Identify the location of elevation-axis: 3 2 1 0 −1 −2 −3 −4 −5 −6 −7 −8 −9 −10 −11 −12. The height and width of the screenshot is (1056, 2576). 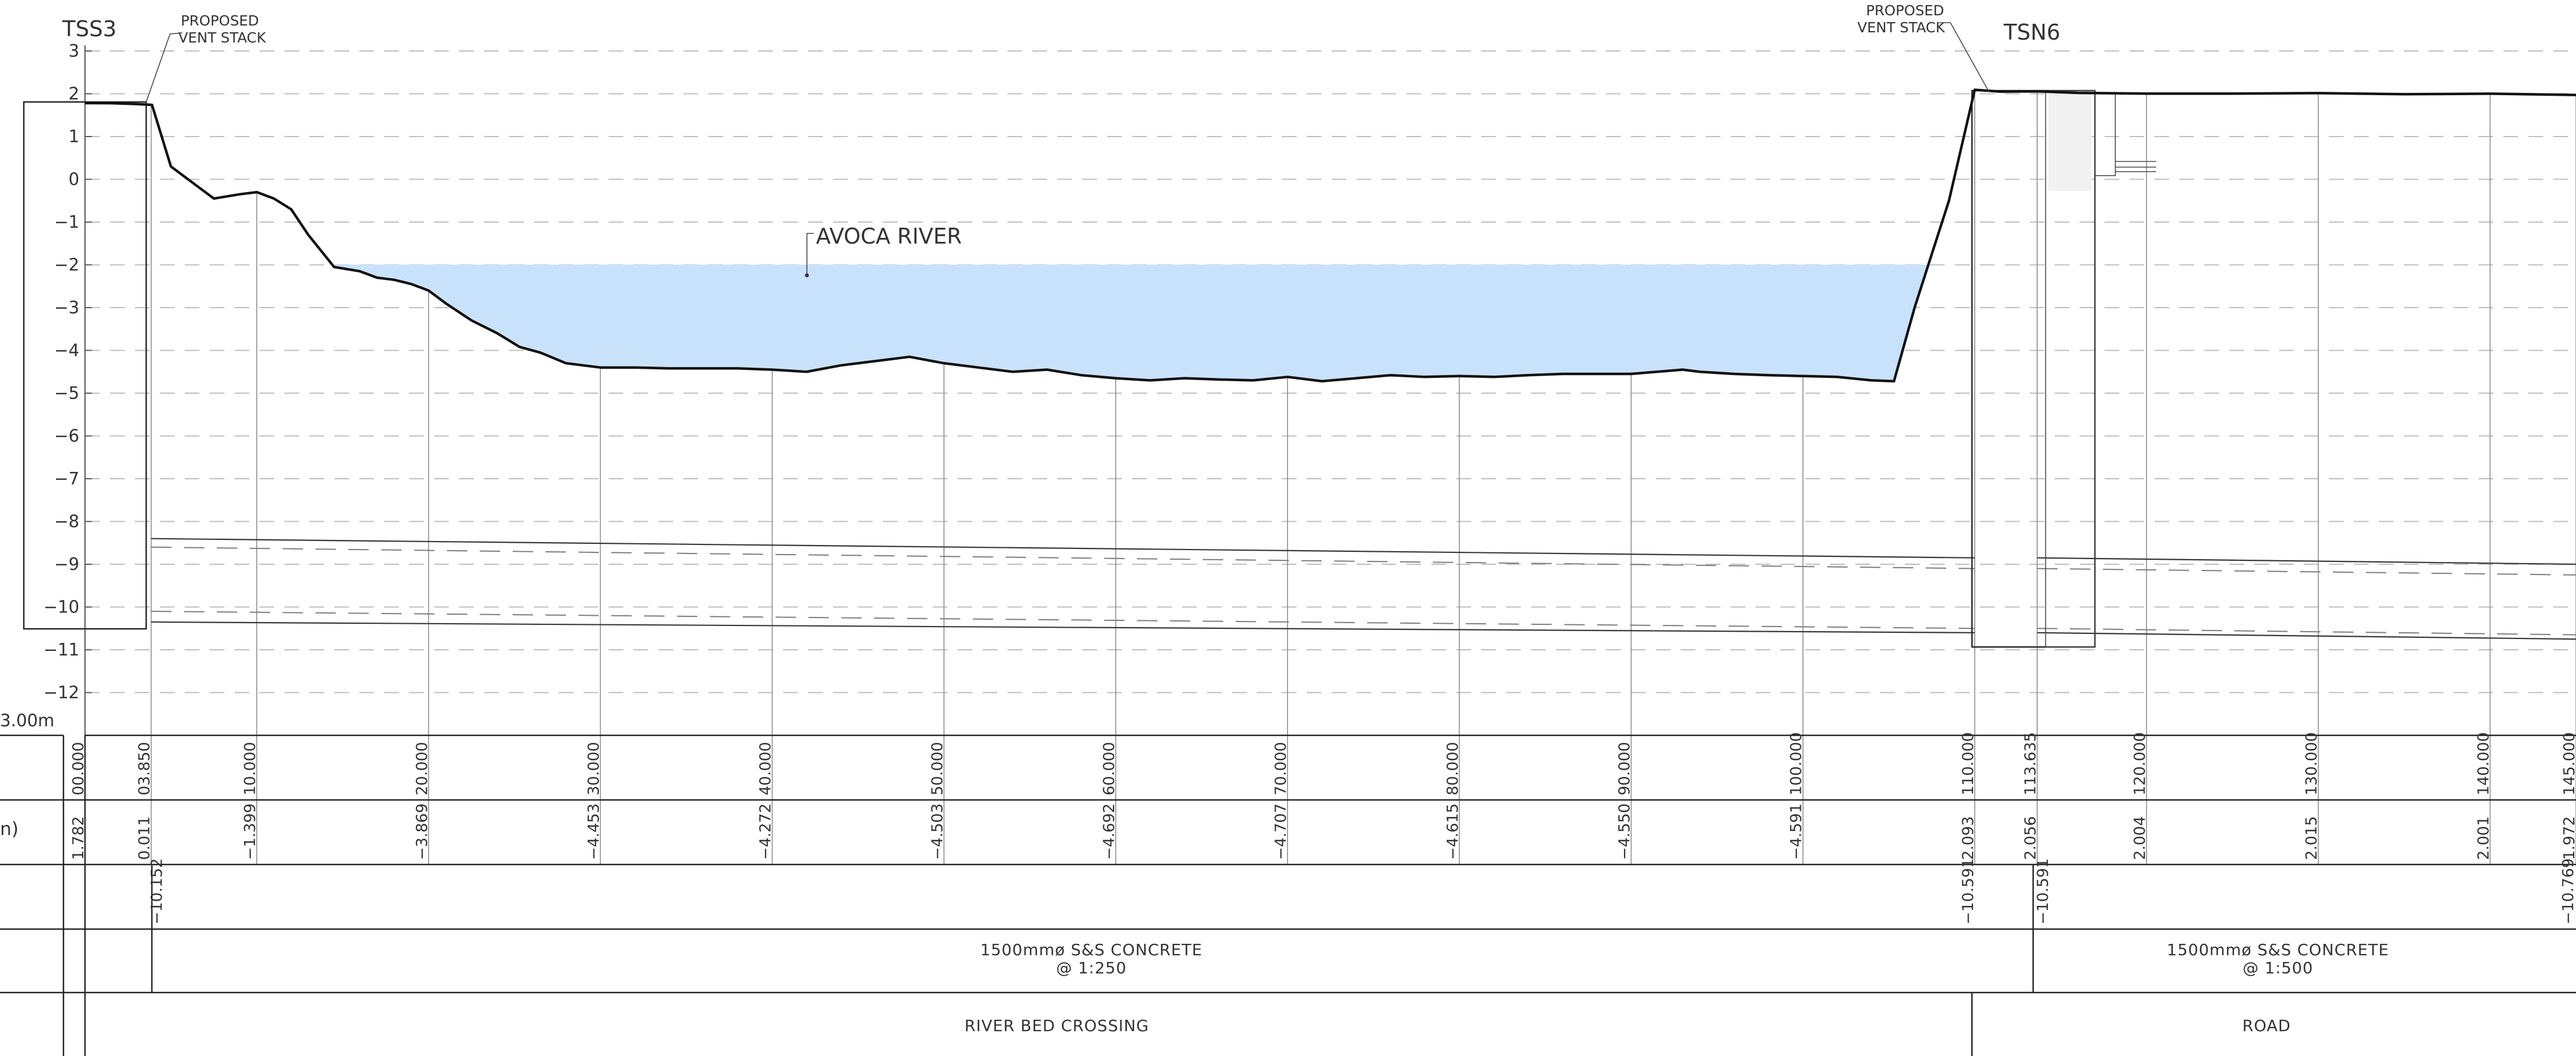
(68, 388).